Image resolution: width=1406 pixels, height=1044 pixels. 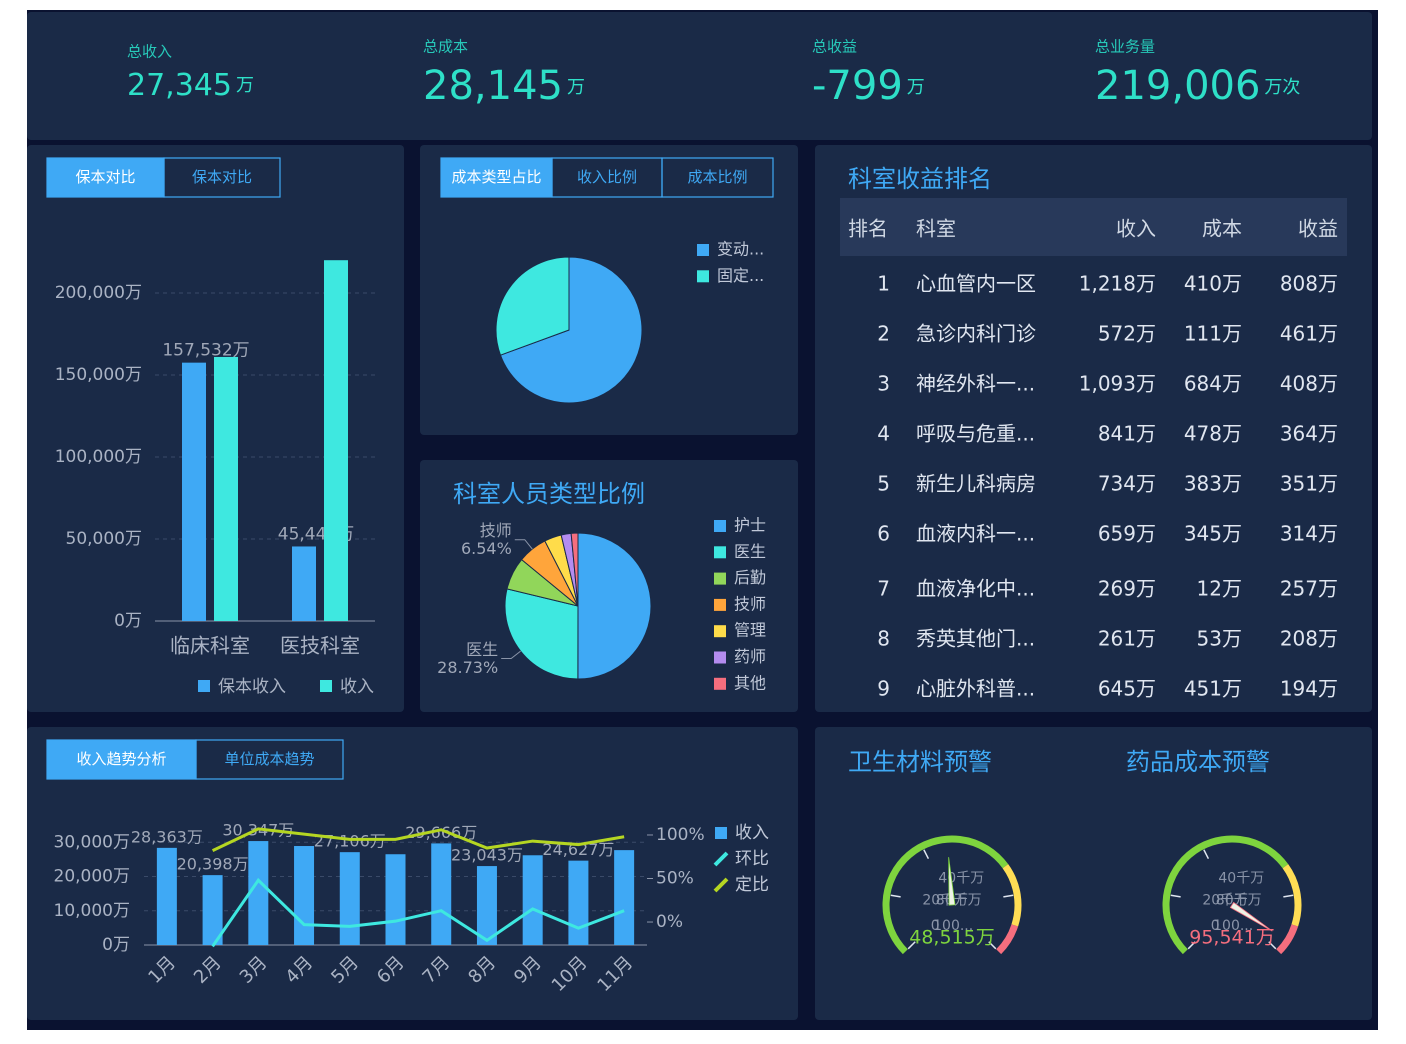 I want to click on table-cell: 1,218万, so click(x=1117, y=284).